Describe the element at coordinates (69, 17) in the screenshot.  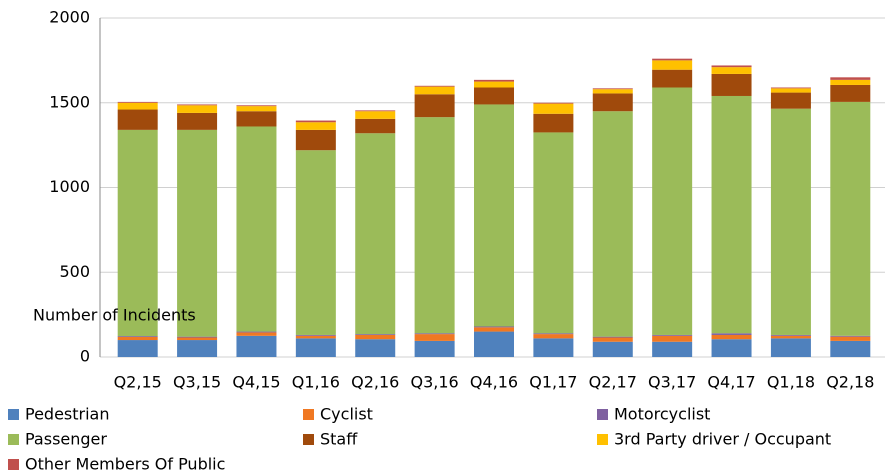
I see `y-tick-label: 2000` at that location.